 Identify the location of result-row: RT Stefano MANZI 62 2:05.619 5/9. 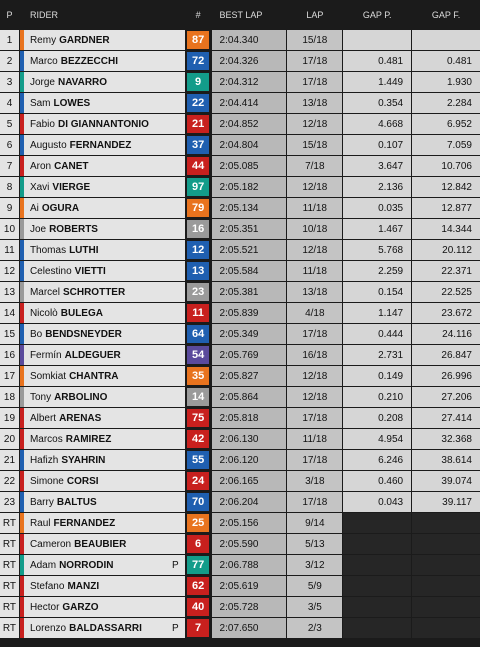
(240, 586).